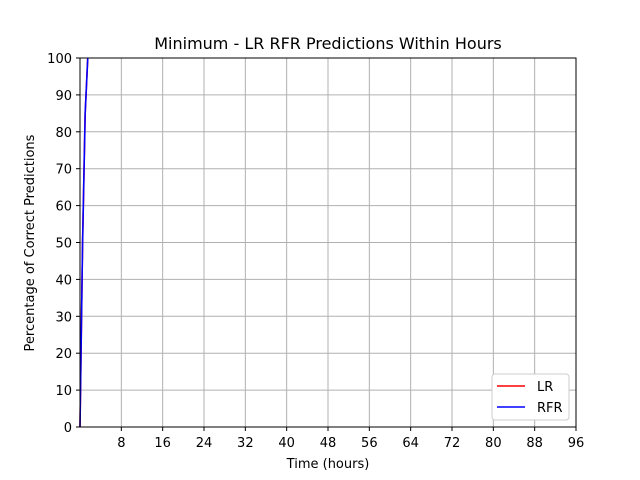 The height and width of the screenshot is (480, 640). Describe the element at coordinates (328, 443) in the screenshot. I see `x-tick-label: 48` at that location.